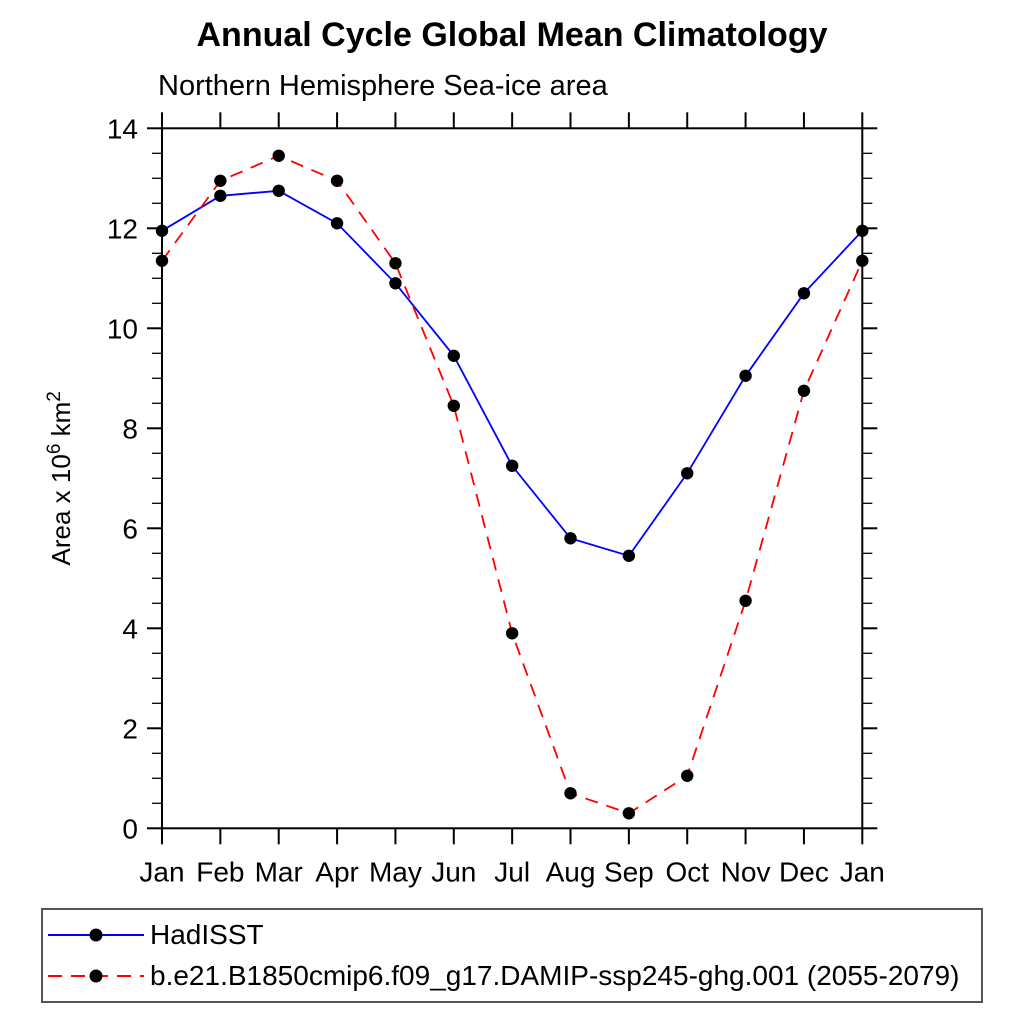 The image size is (1024, 1024). I want to click on y-tick-label: 4, so click(130, 628).